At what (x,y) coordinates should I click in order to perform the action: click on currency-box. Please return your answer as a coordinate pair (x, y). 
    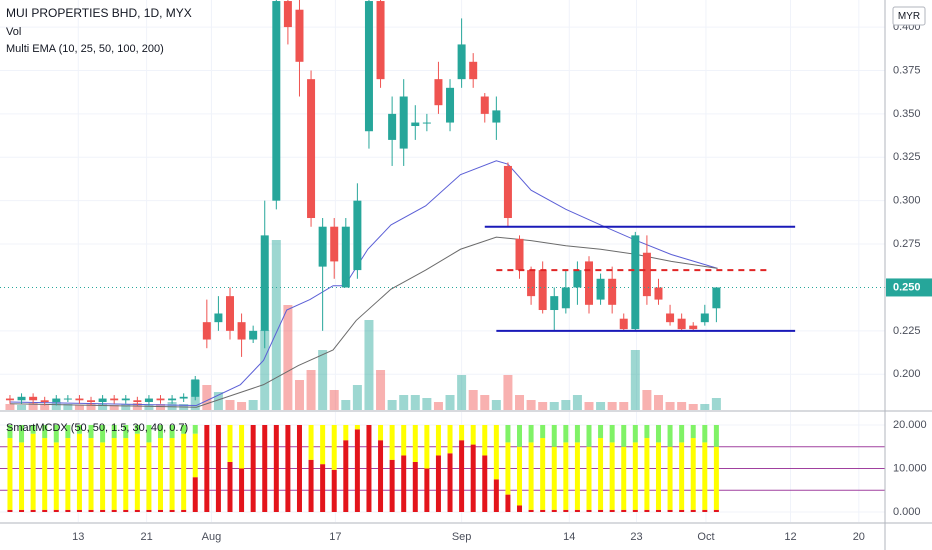
    Looking at the image, I should click on (909, 16).